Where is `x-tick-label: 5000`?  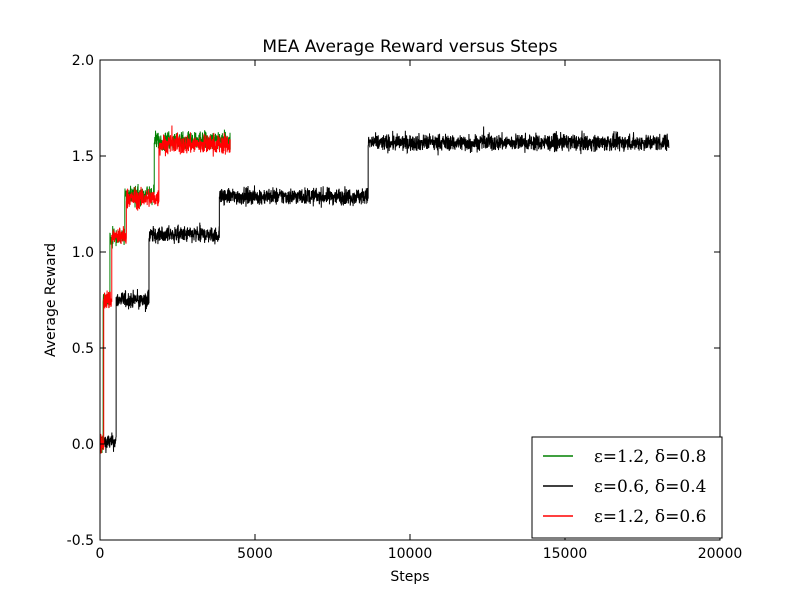
x-tick-label: 5000 is located at coordinates (255, 554).